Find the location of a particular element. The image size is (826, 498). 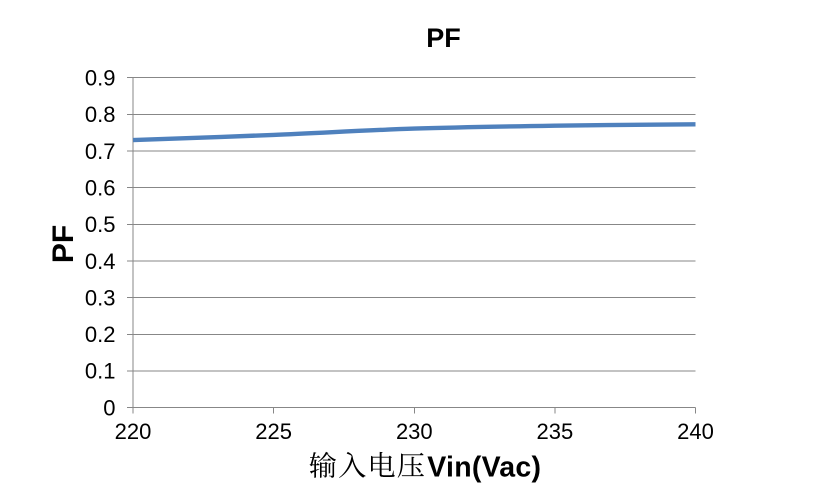

svg-text: 235 is located at coordinates (555, 431).